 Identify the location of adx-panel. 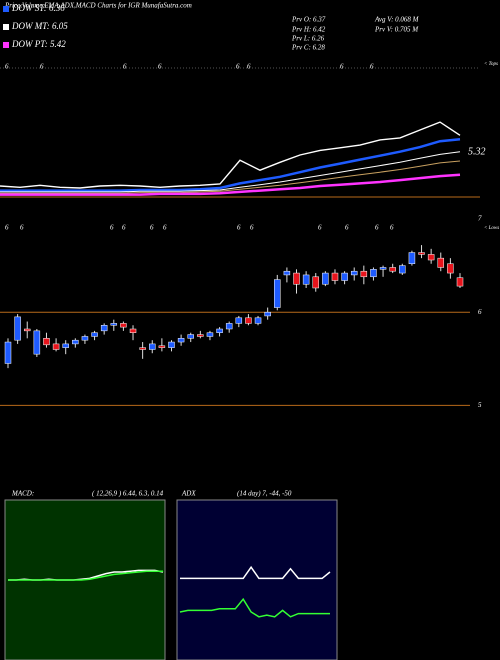
(257, 579).